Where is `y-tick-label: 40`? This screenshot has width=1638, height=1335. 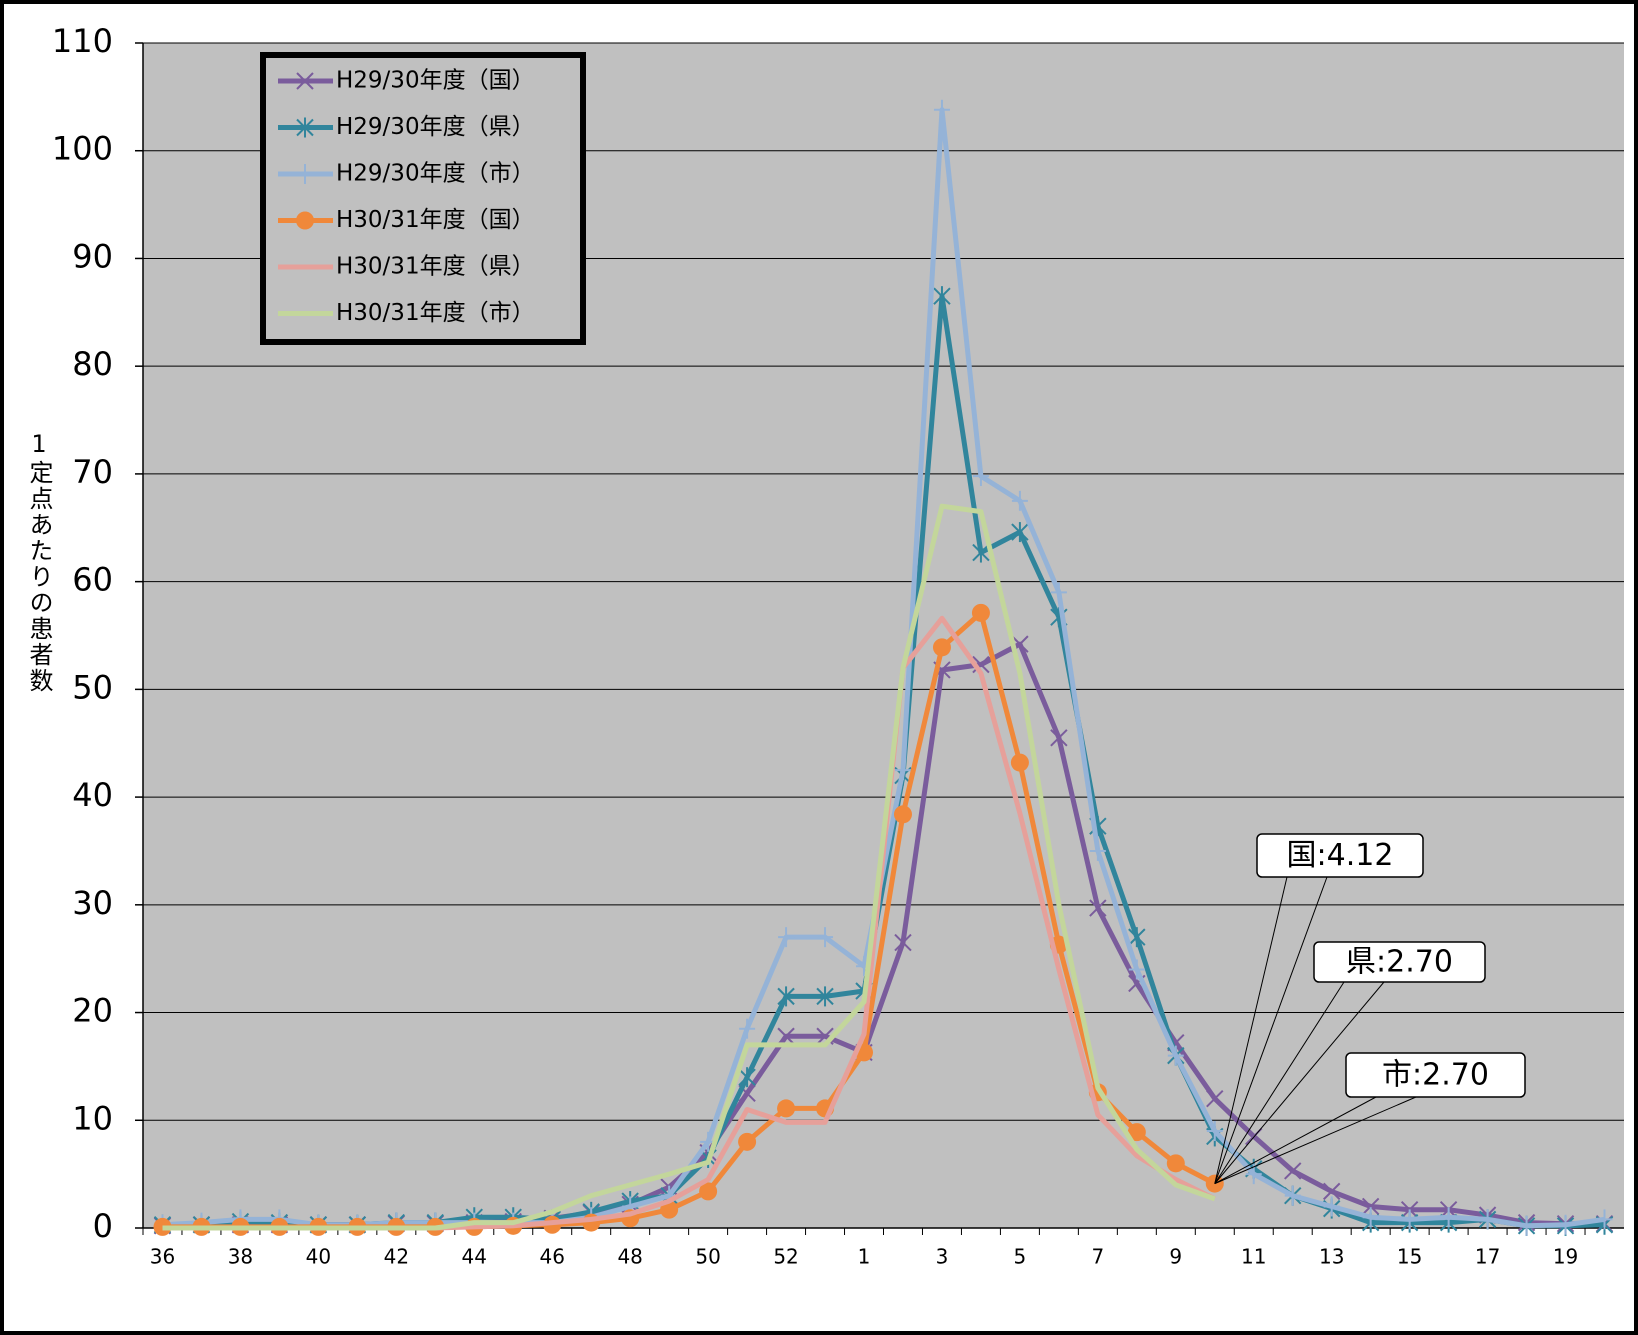
y-tick-label: 40 is located at coordinates (92, 795).